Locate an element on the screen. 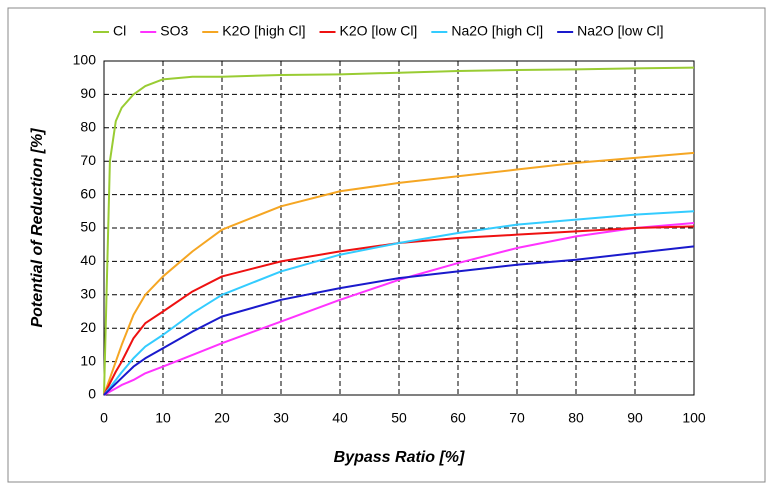 The width and height of the screenshot is (773, 494). legend-label: K2O [high Cl] is located at coordinates (263, 31).